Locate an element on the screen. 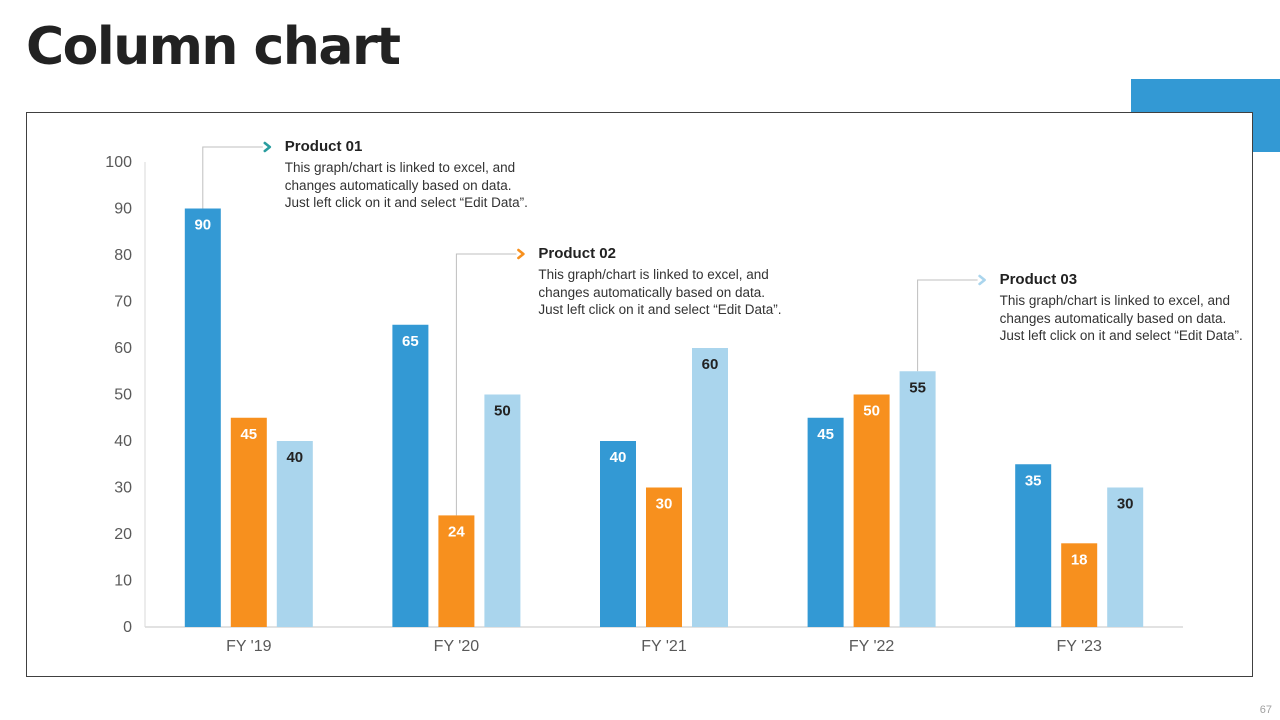 This screenshot has height=720, width=1280. x-tick-label: FY '21 is located at coordinates (664, 646).